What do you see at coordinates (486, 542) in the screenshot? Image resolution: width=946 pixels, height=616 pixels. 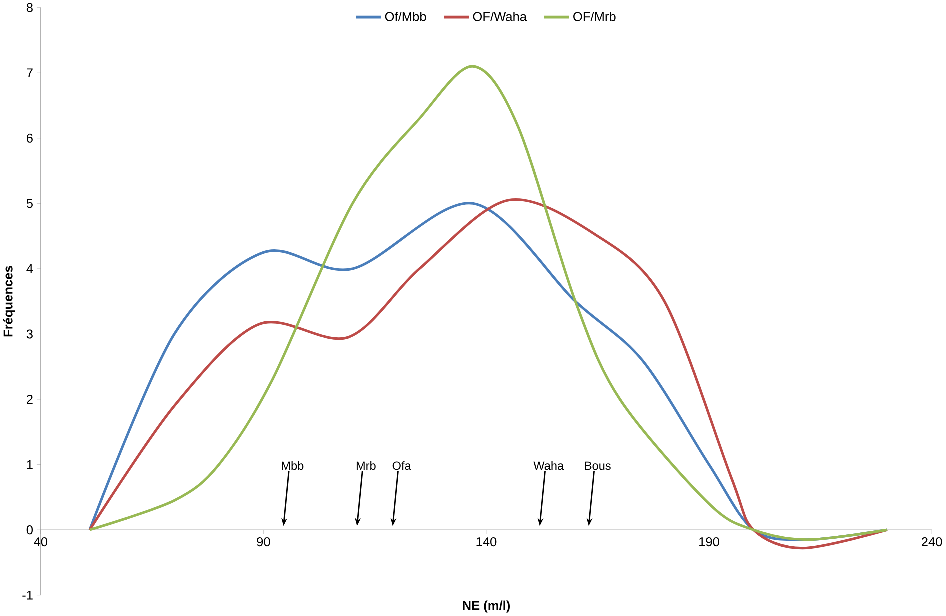 I see `x-tick-label: 140` at bounding box center [486, 542].